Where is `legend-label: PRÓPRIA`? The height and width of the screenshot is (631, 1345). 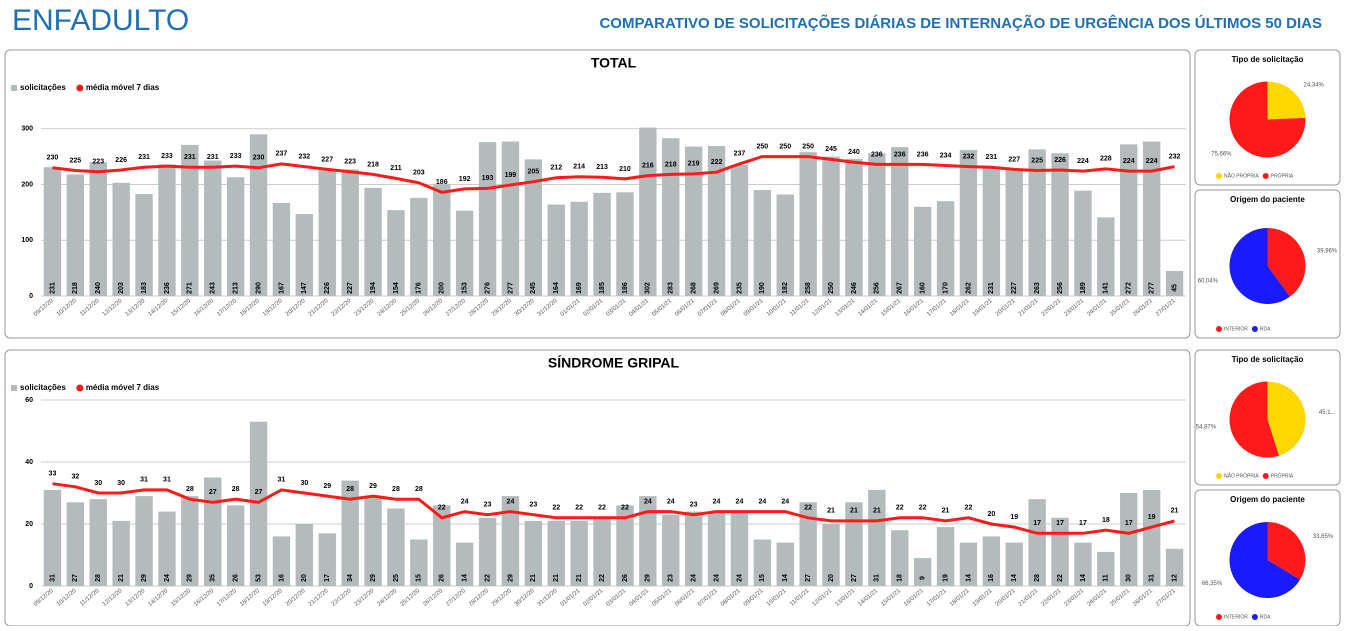
legend-label: PRÓPRIA is located at coordinates (1282, 175).